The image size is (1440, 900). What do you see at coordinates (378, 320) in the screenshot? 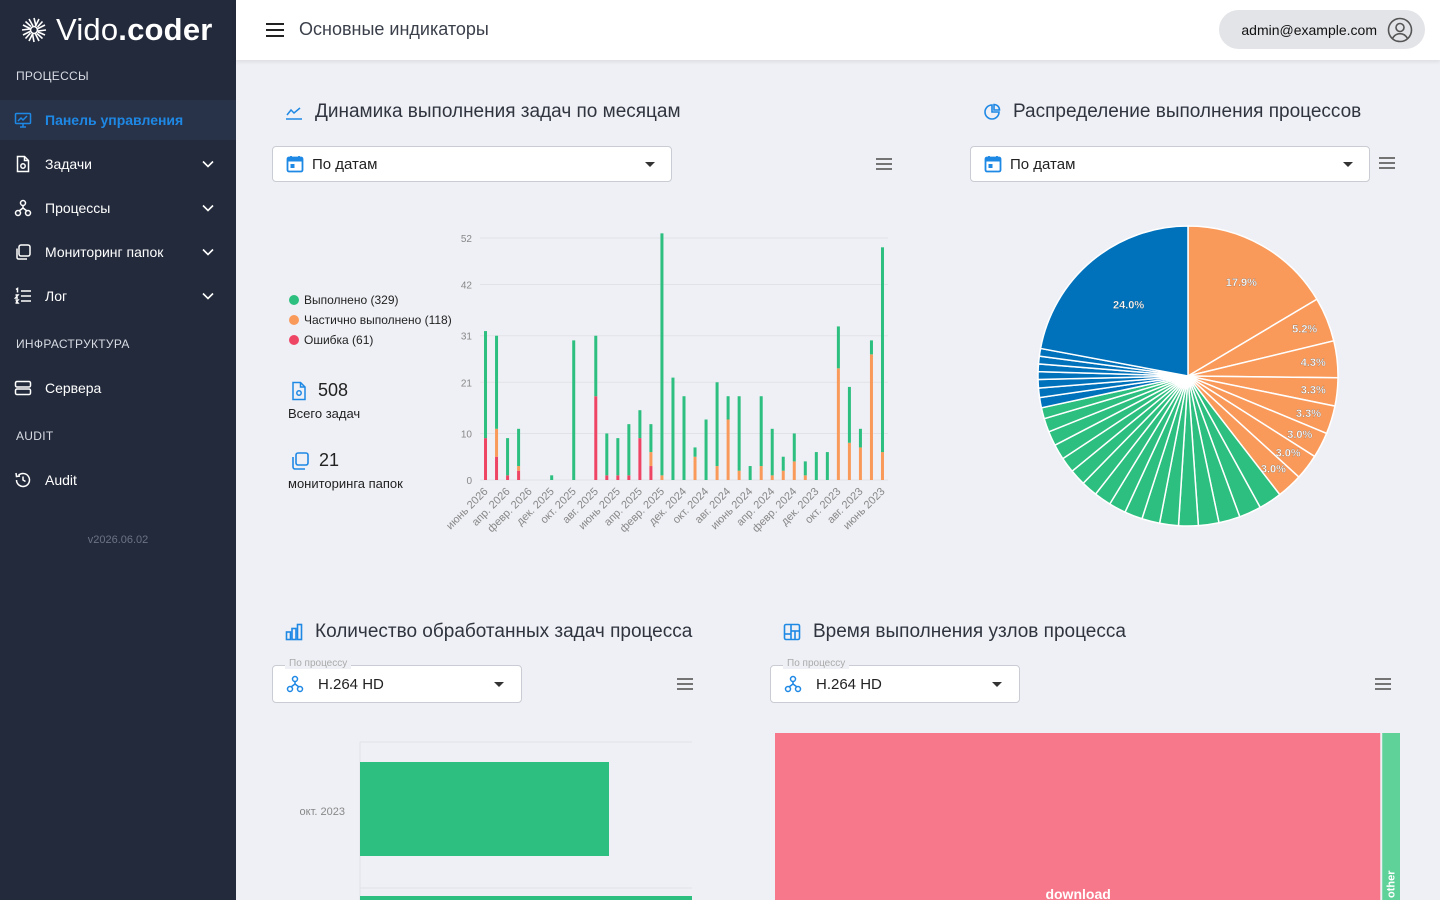
I see `legend-label: Частично выполнено (118)` at bounding box center [378, 320].